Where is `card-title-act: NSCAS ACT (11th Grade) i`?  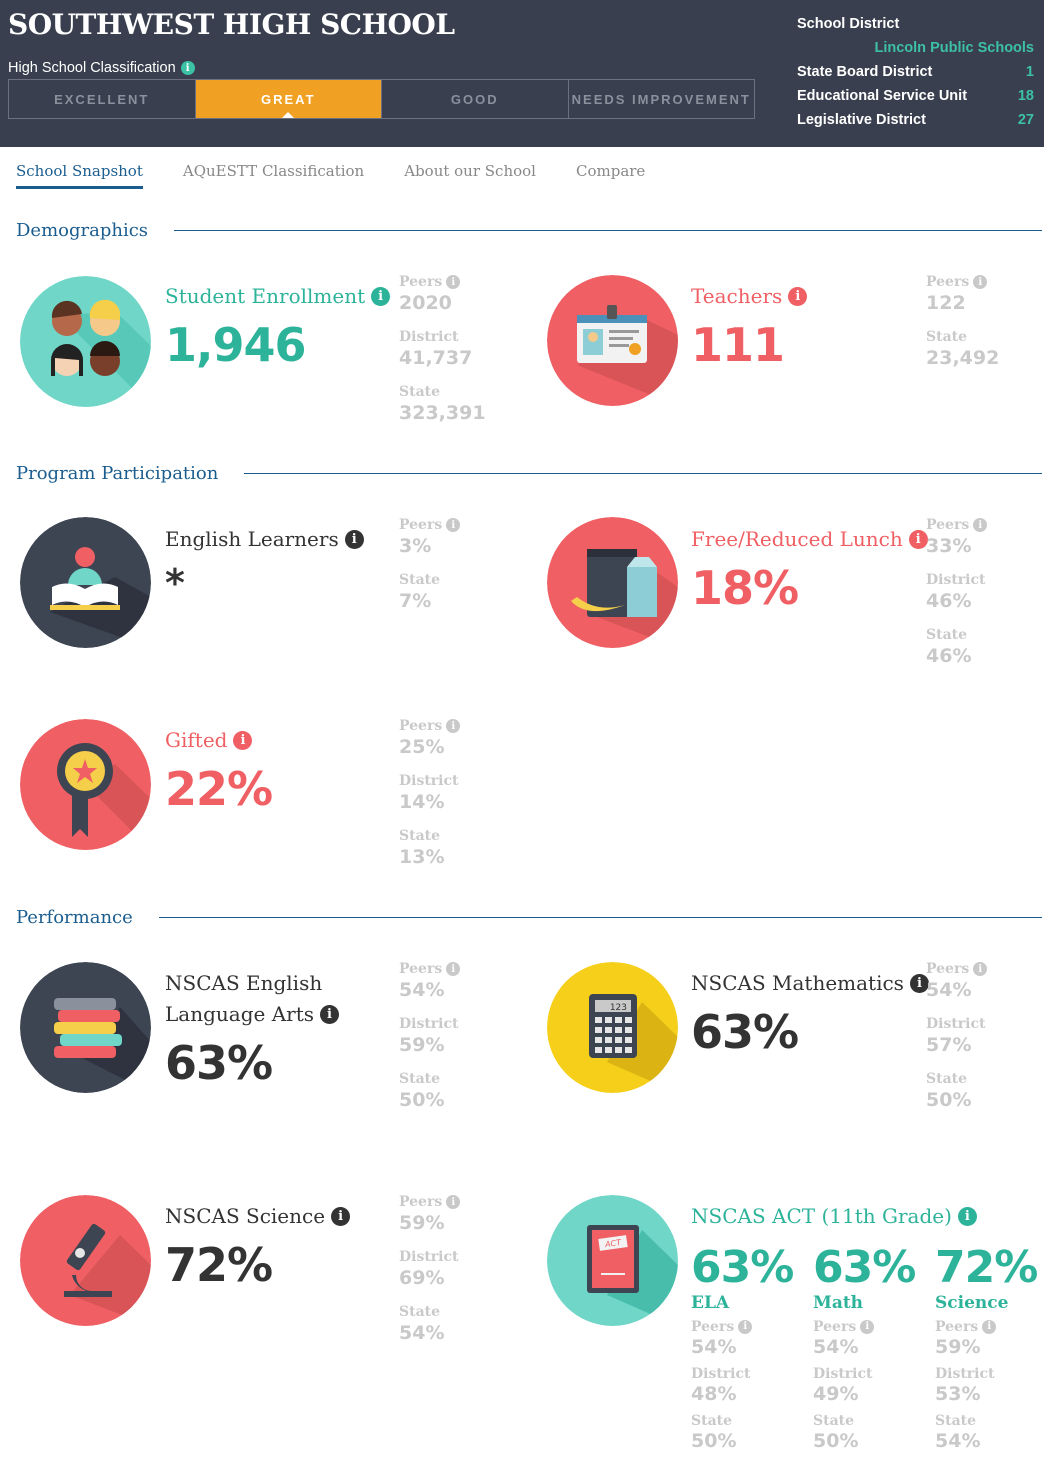
card-title-act: NSCAS ACT (11th Grade) i is located at coordinates (834, 1216).